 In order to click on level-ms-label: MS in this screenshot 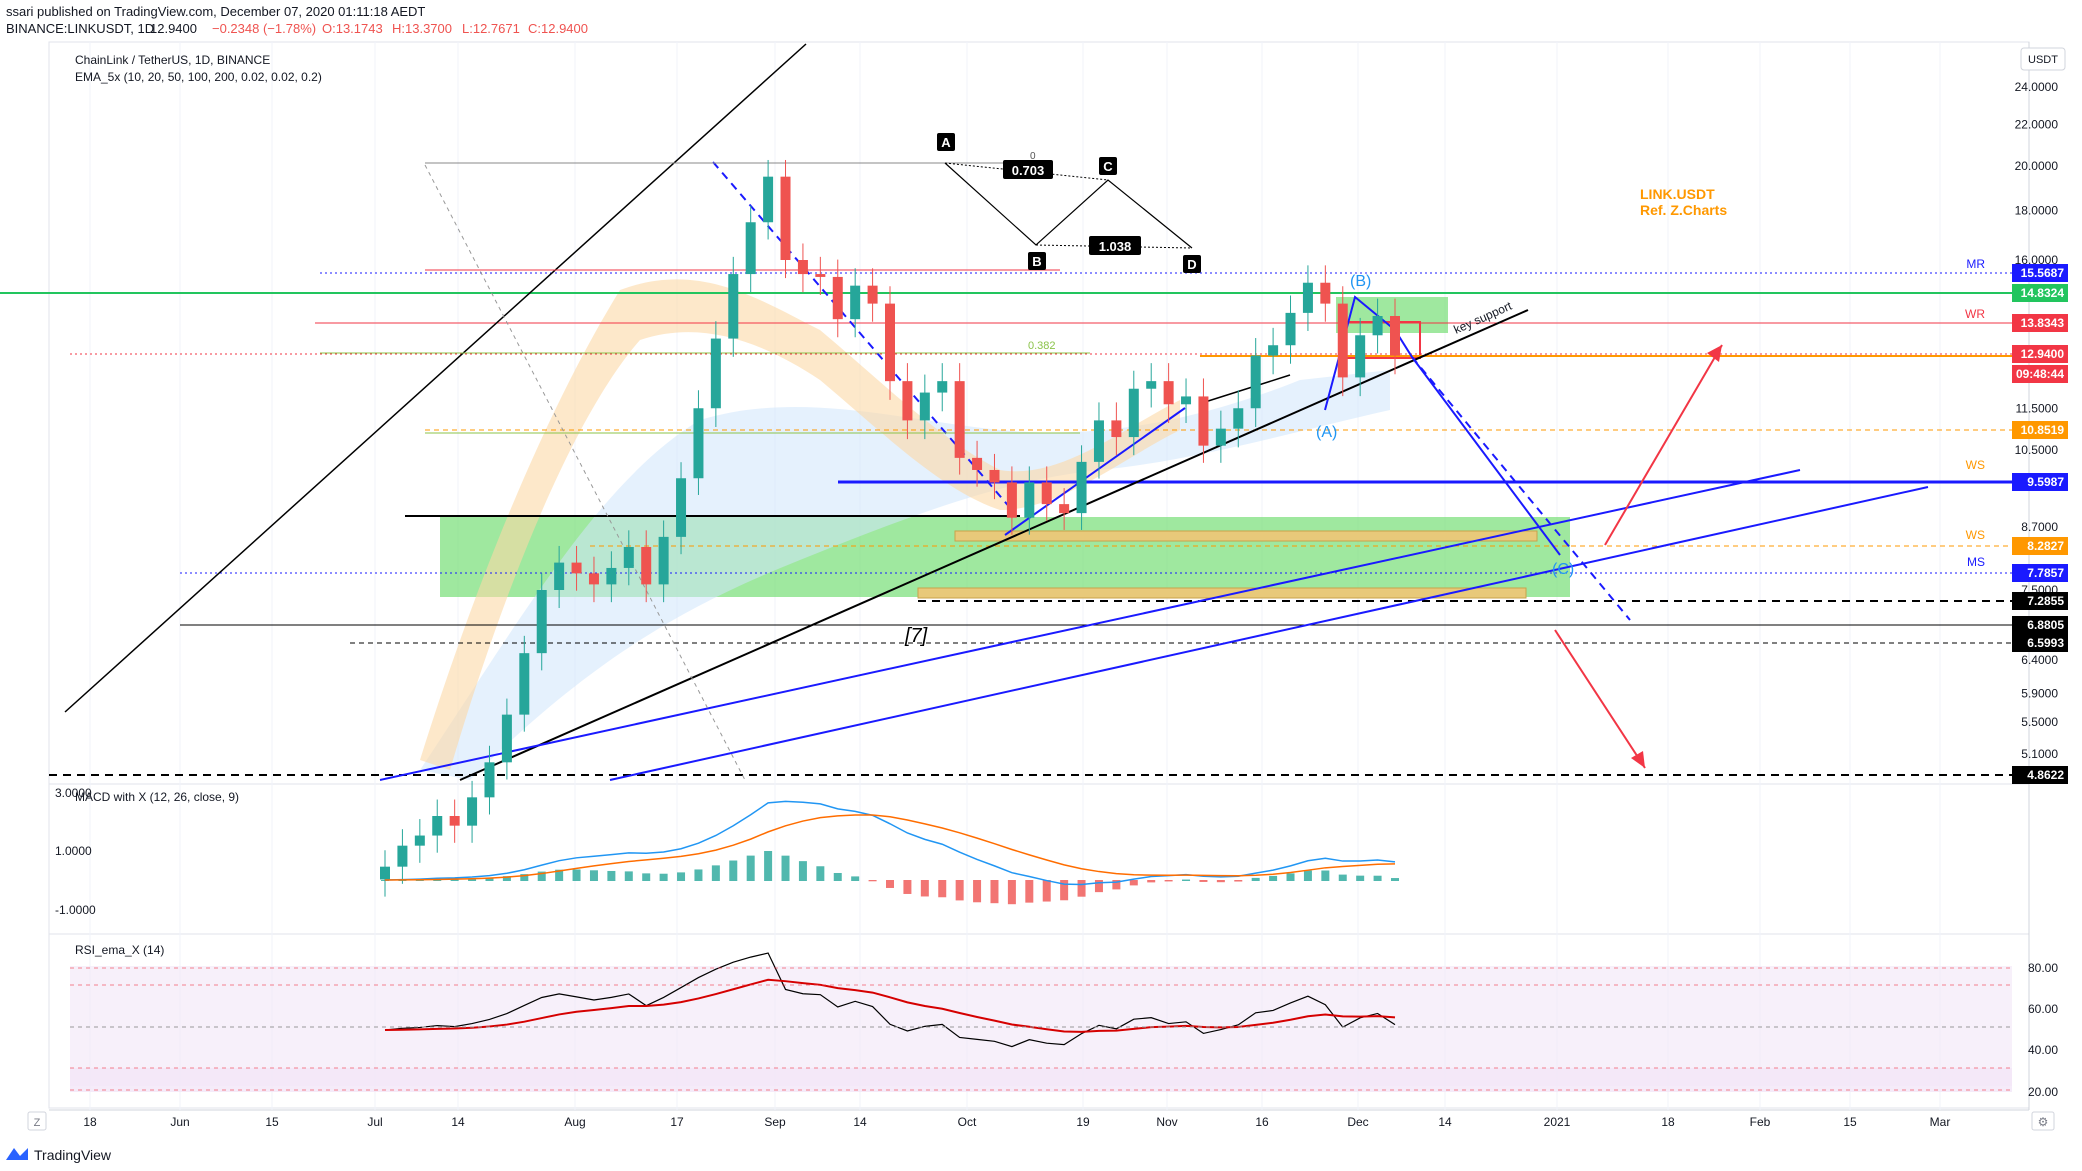, I will do `click(1976, 562)`.